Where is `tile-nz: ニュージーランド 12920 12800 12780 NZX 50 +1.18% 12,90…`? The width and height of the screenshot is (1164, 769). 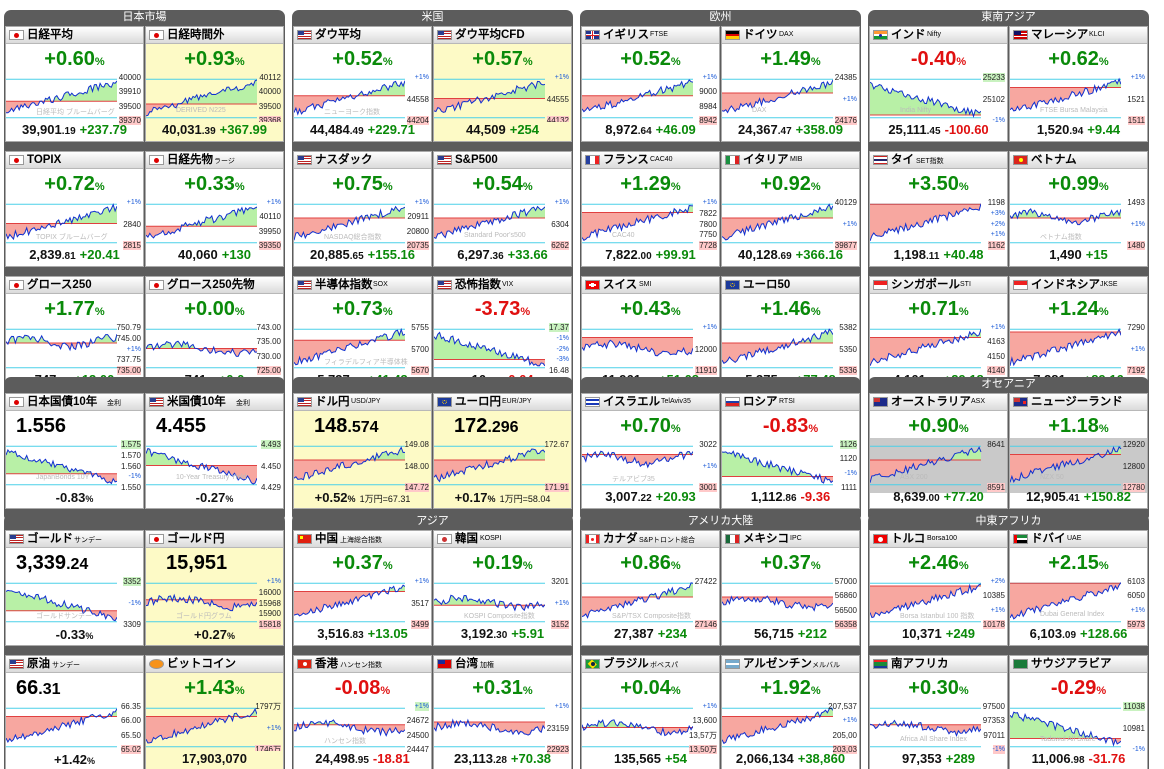
tile-nz: ニュージーランド 12920 12800 12780 NZX 50 +1.18% 12,90… is located at coordinates (1078, 451).